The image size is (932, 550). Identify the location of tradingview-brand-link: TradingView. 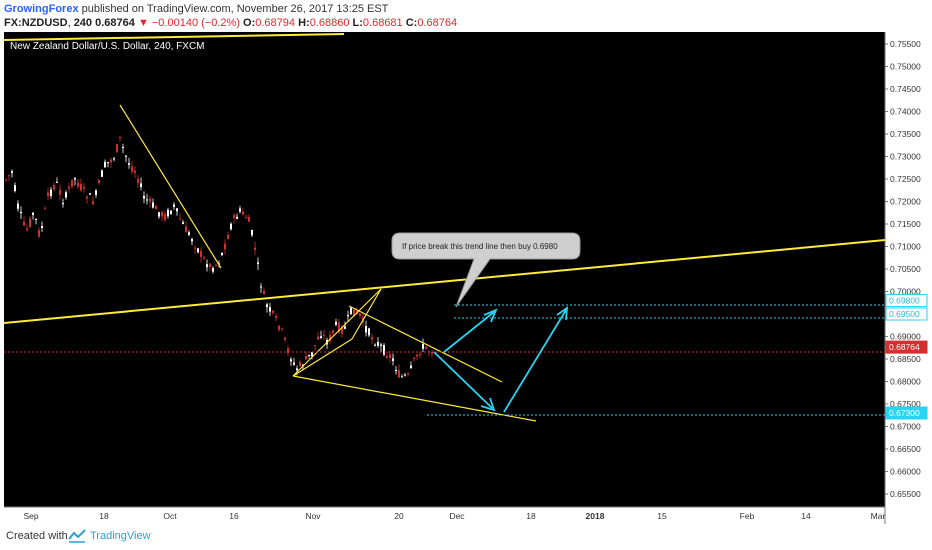
(120, 536).